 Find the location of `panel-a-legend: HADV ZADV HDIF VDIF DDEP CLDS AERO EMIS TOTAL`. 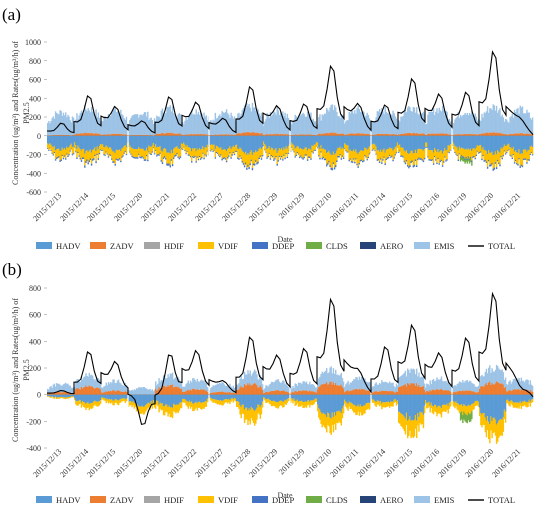

panel-a-legend: HADV ZADV HDIF VDIF DDEP CLDS AERO EMIS TOTAL is located at coordinates (275, 246).